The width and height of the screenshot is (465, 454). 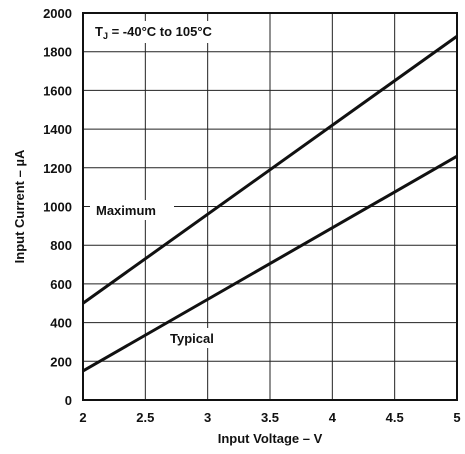 I want to click on y-tick-label: 1800, so click(x=57, y=52).